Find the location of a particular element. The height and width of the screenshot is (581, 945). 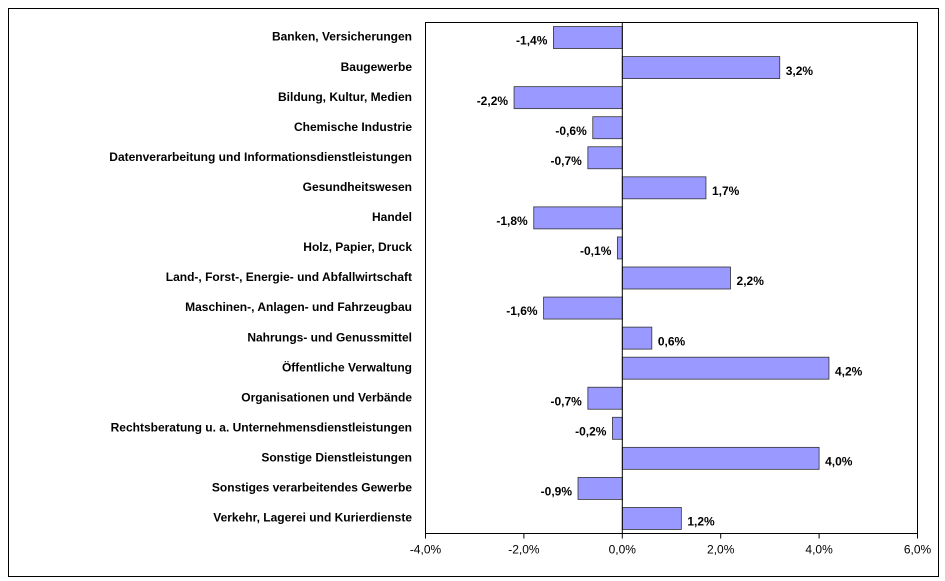

data-label: 1,7% is located at coordinates (726, 191).